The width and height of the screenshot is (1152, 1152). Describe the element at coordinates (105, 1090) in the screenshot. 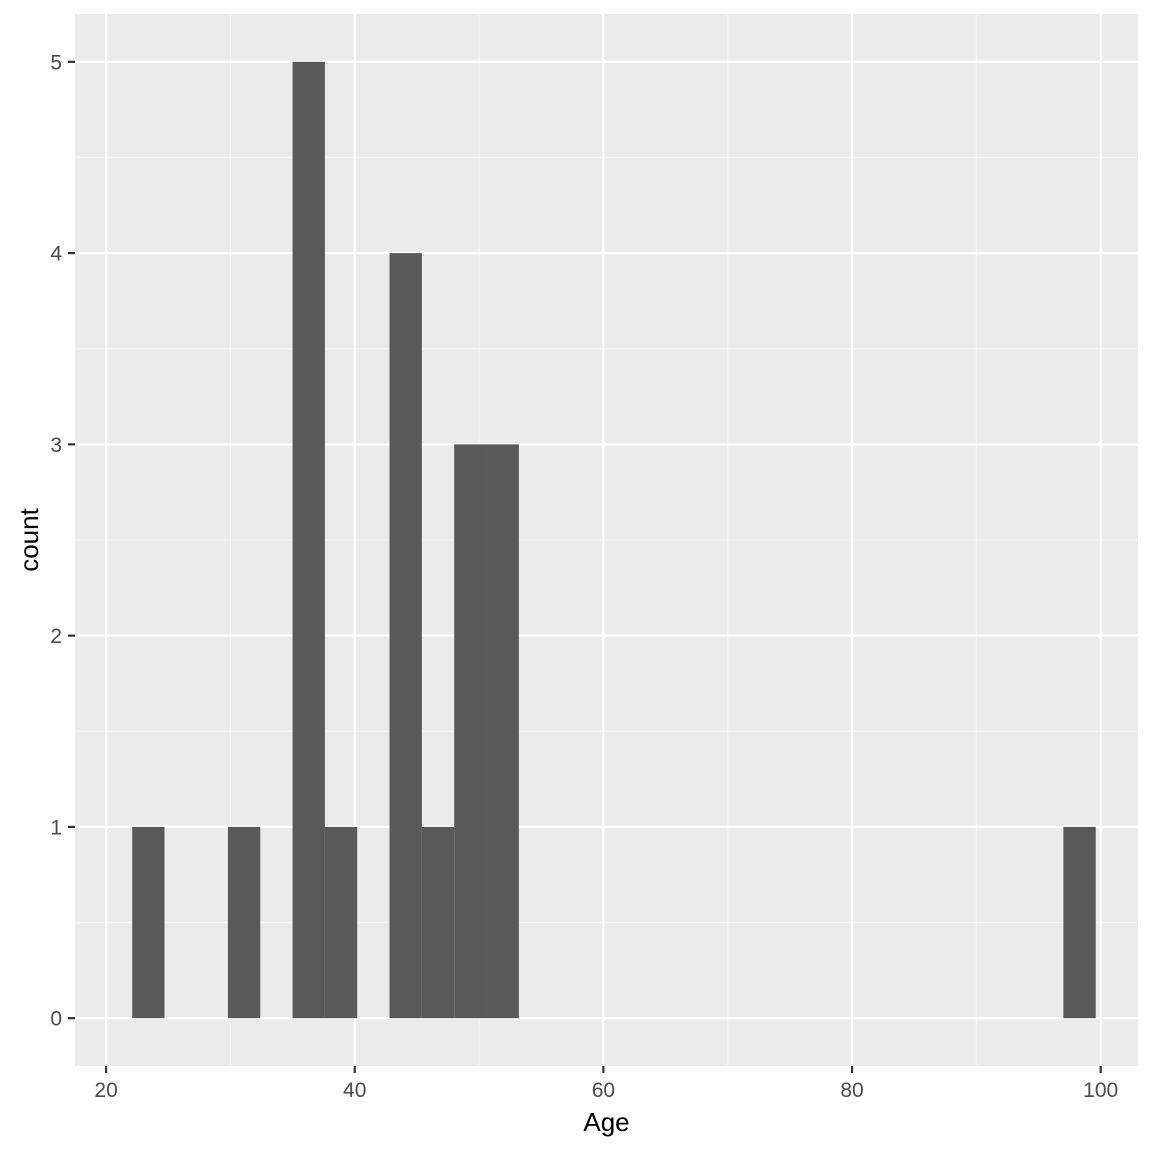

I see `x-tick-label: 20` at that location.